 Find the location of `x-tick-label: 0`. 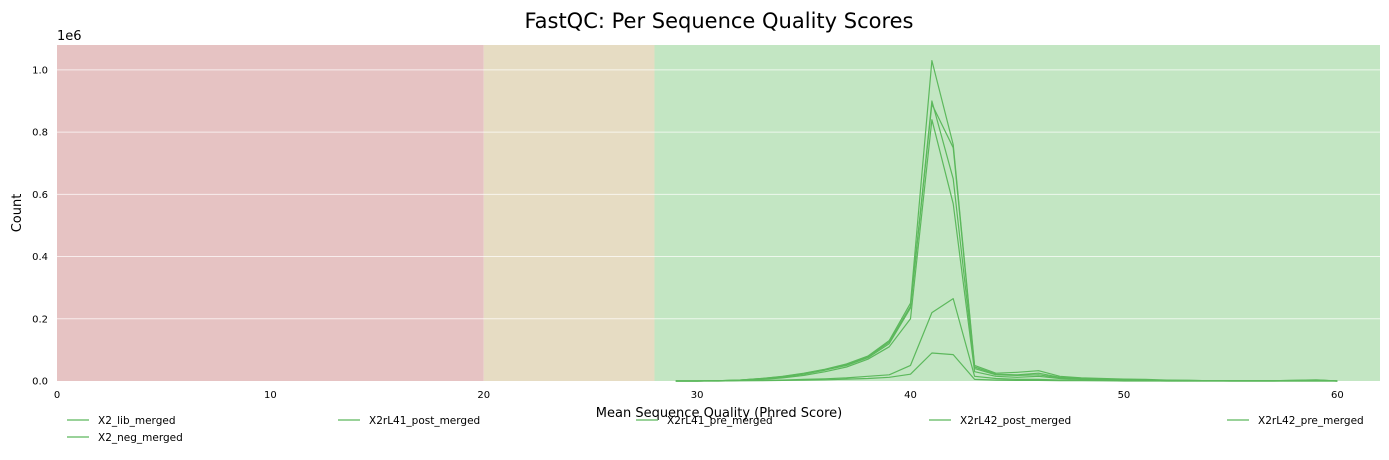

x-tick-label: 0 is located at coordinates (57, 395).